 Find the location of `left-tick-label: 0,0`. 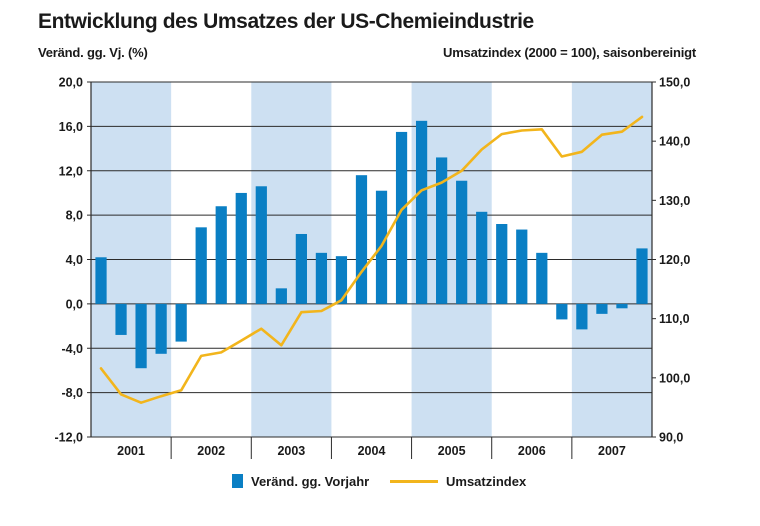

left-tick-label: 0,0 is located at coordinates (74, 304).